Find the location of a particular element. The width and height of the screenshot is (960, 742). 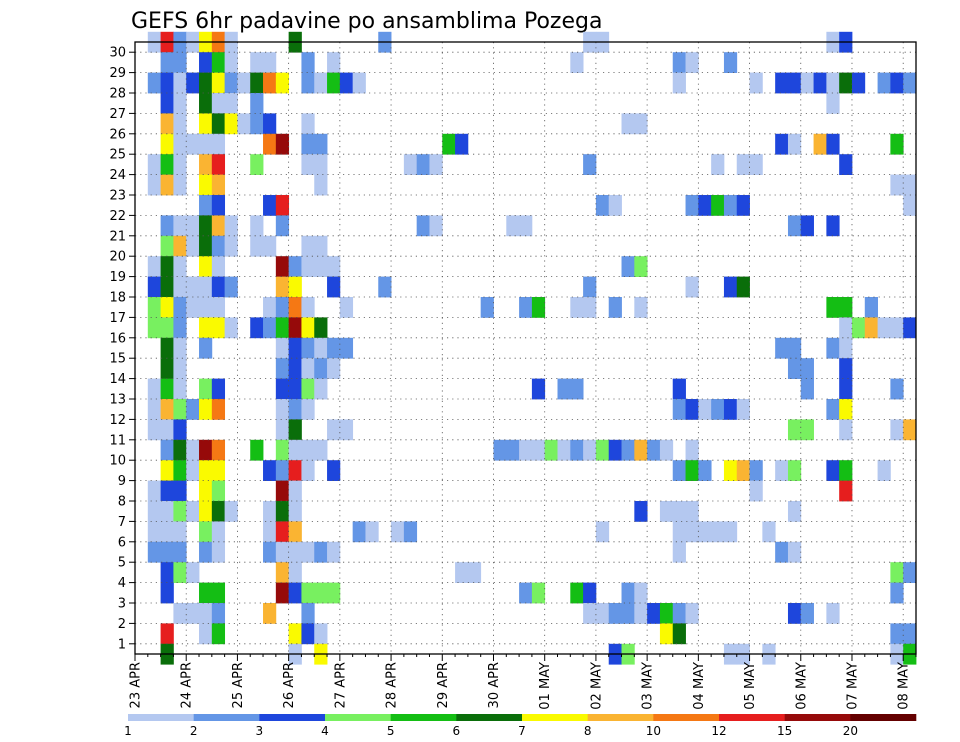

y-tick-label: 1 is located at coordinates (122, 644).